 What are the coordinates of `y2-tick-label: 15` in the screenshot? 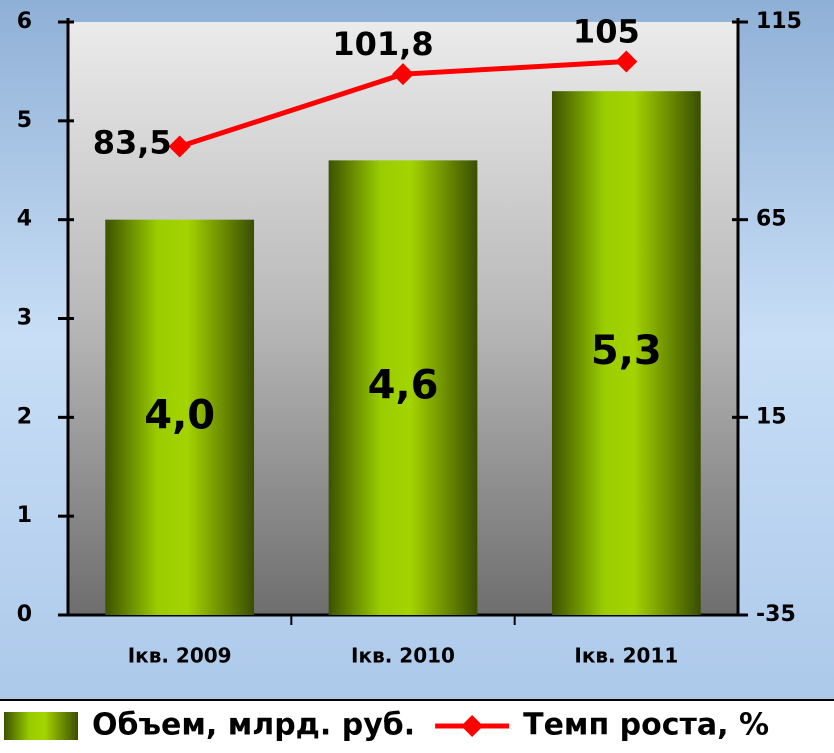 It's located at (771, 416).